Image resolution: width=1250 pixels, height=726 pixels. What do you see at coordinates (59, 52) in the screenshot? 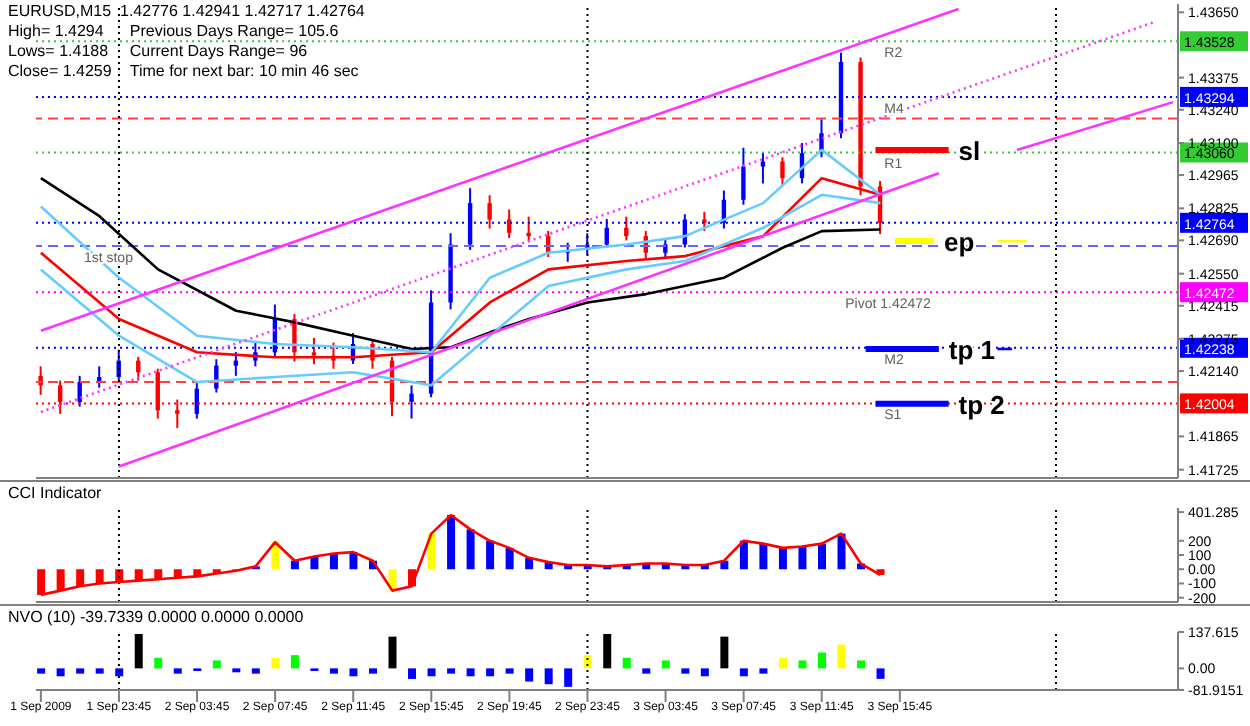
I see `annotation: Lows= 1.4188` at bounding box center [59, 52].